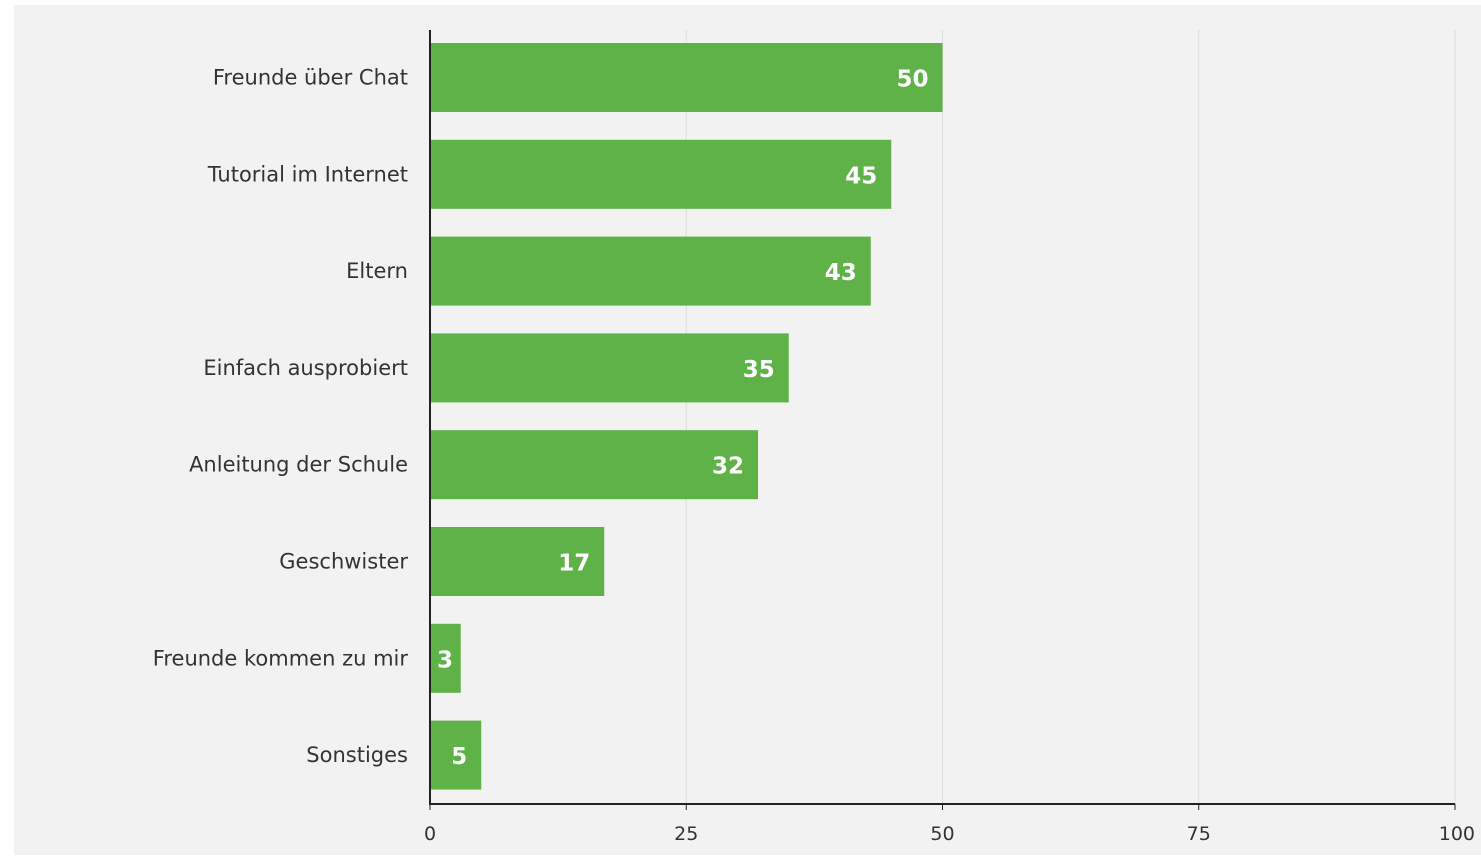 This screenshot has height=864, width=1481. Describe the element at coordinates (912, 80) in the screenshot. I see `value-label: 50` at that location.